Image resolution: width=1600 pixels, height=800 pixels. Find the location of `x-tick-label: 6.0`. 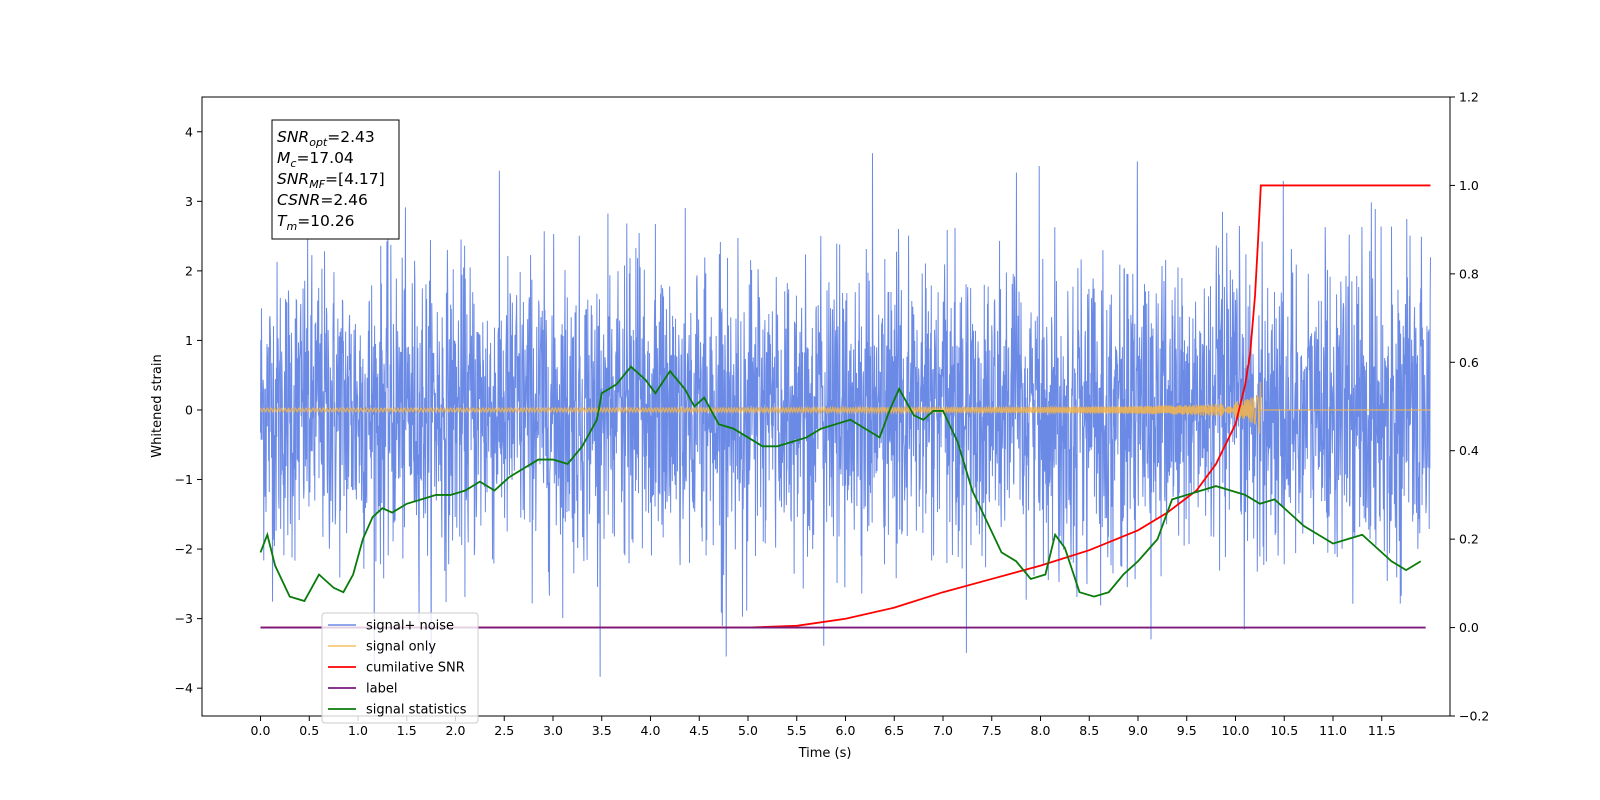

x-tick-label: 6.0 is located at coordinates (846, 730).